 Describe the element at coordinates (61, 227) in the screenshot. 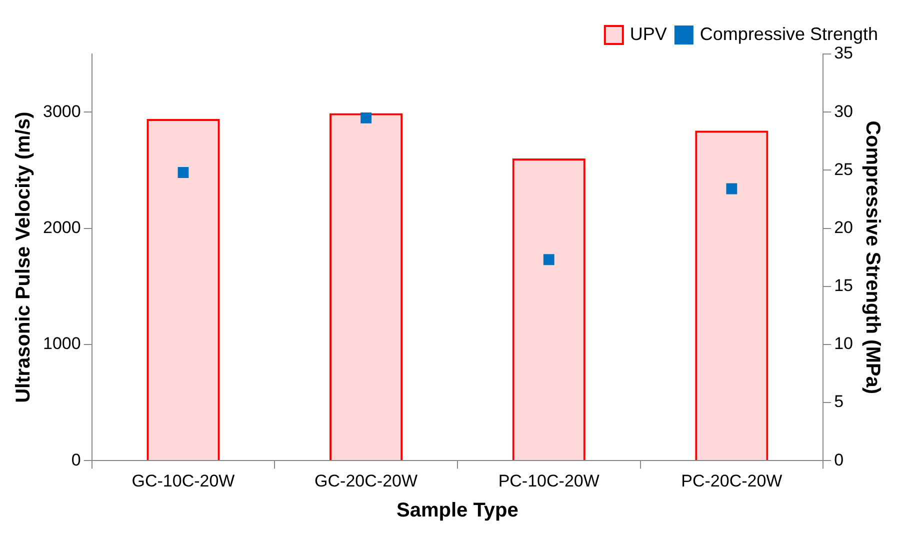

I see `y-tick-label: 2000` at that location.